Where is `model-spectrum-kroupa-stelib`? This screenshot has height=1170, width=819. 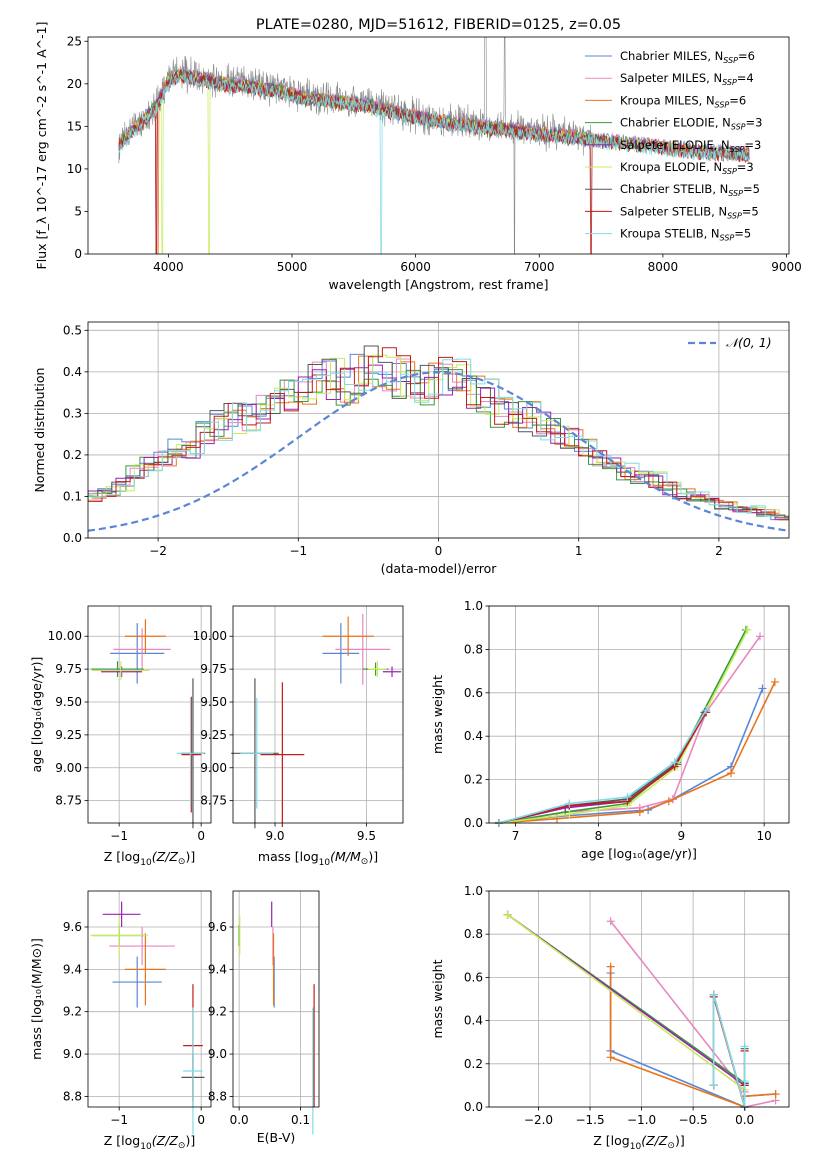 model-spectrum-kroupa-stelib is located at coordinates (434, 162).